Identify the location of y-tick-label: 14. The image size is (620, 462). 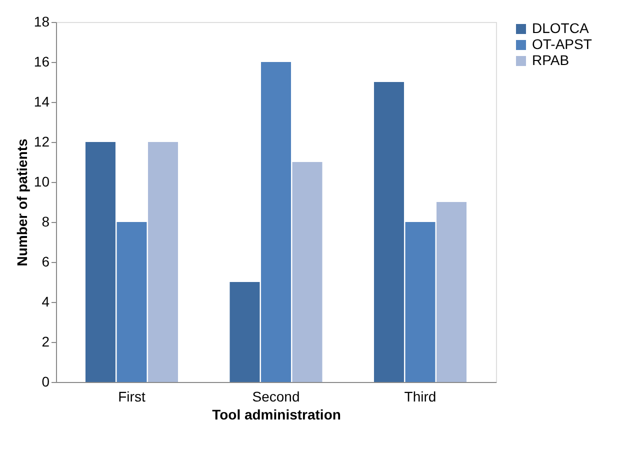
(42, 102).